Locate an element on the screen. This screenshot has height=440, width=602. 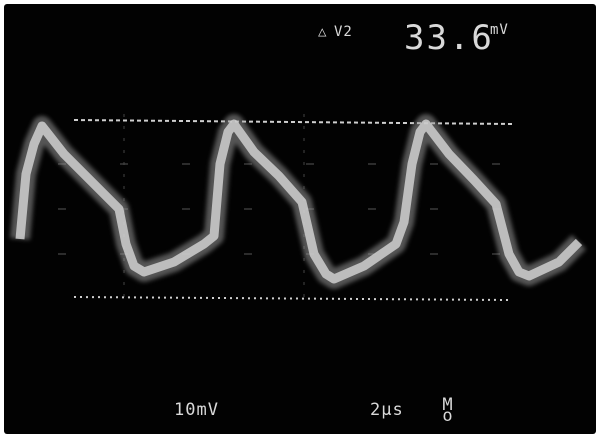
trigger-mode-label: M o is located at coordinates (448, 411).